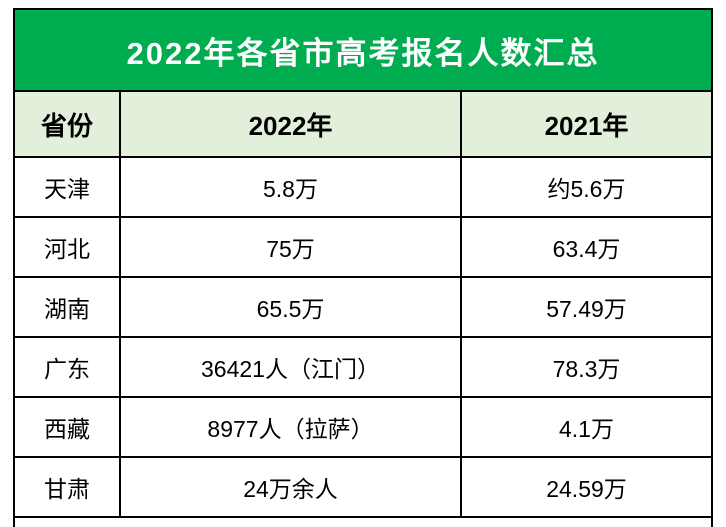 The height and width of the screenshot is (527, 726). I want to click on province-cell: 甘肃, so click(68, 487).